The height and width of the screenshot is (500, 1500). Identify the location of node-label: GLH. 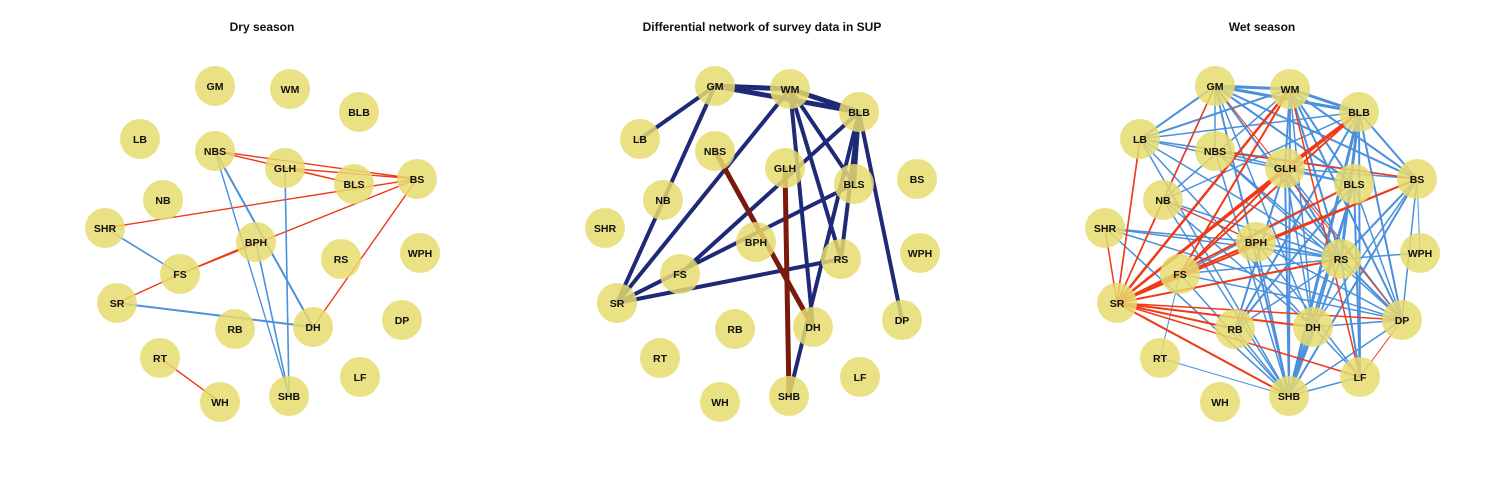
(1285, 169).